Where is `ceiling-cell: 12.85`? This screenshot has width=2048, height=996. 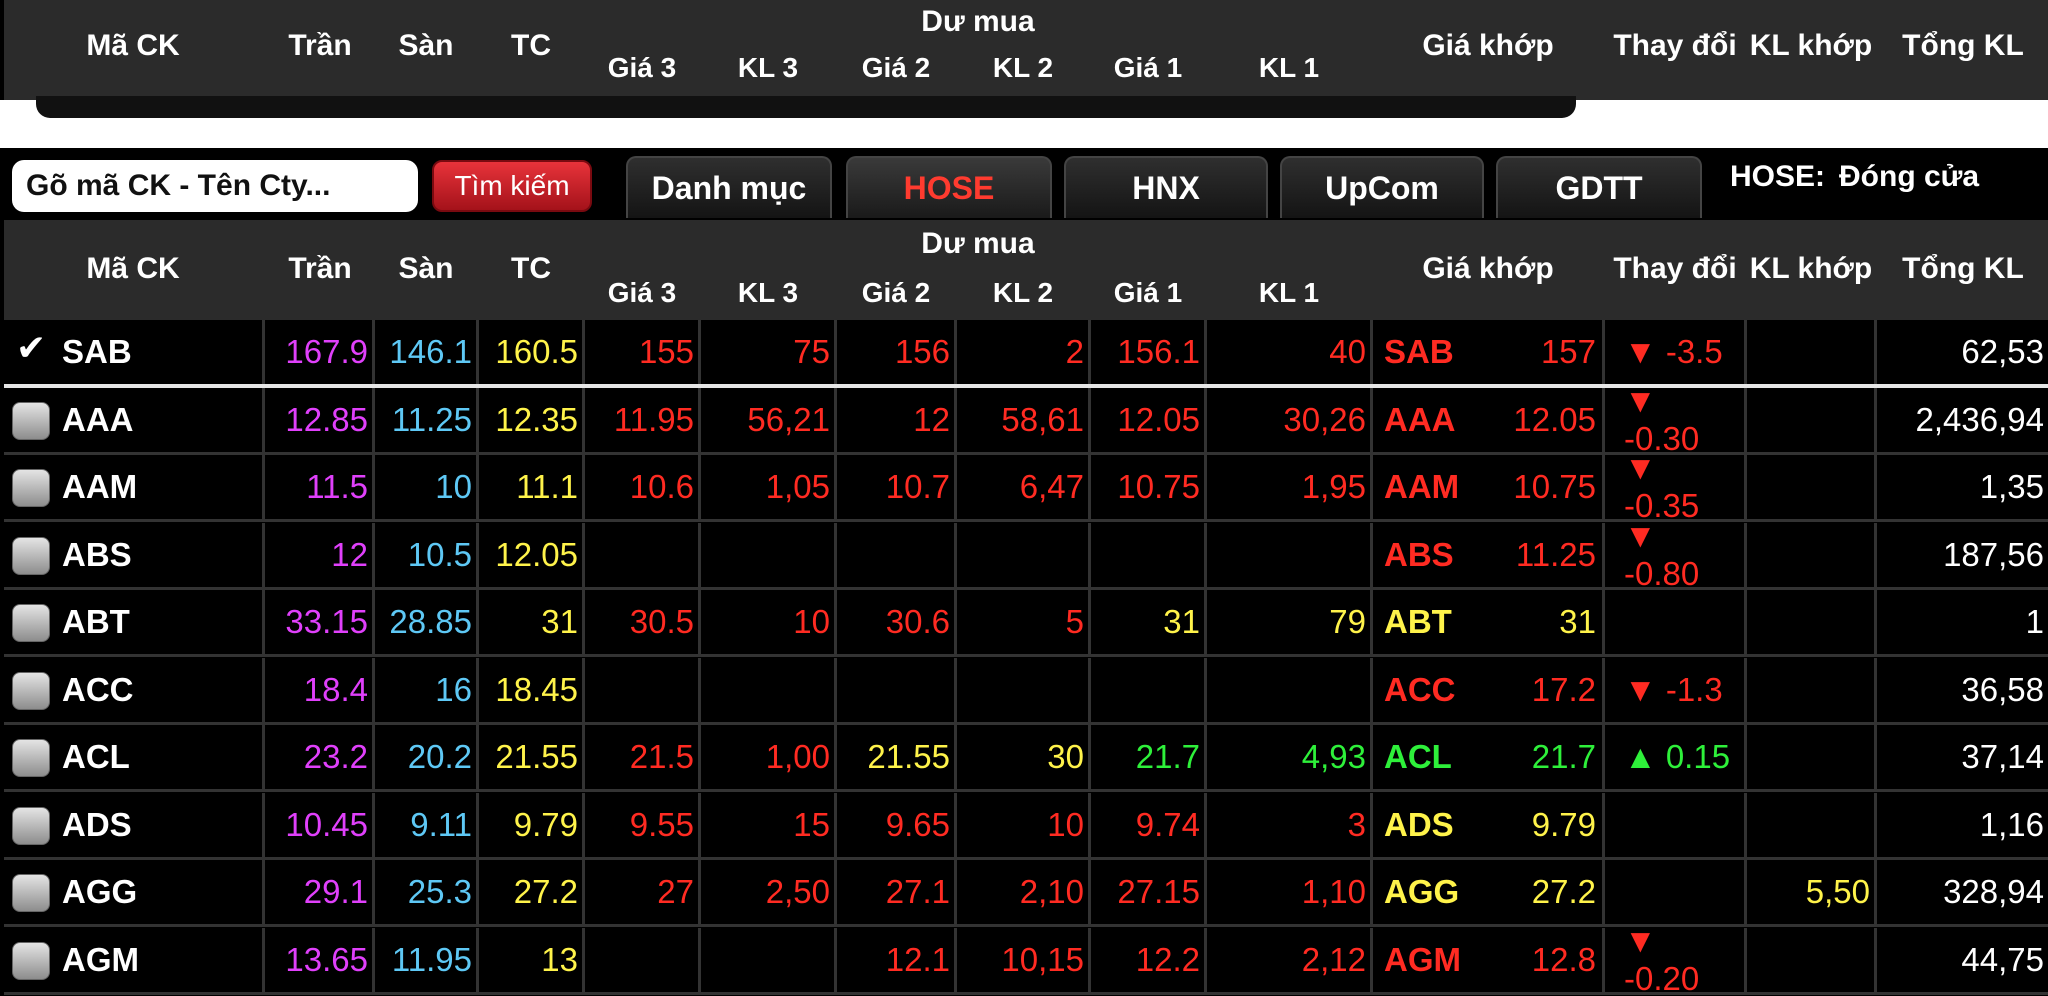
ceiling-cell: 12.85 is located at coordinates (326, 419).